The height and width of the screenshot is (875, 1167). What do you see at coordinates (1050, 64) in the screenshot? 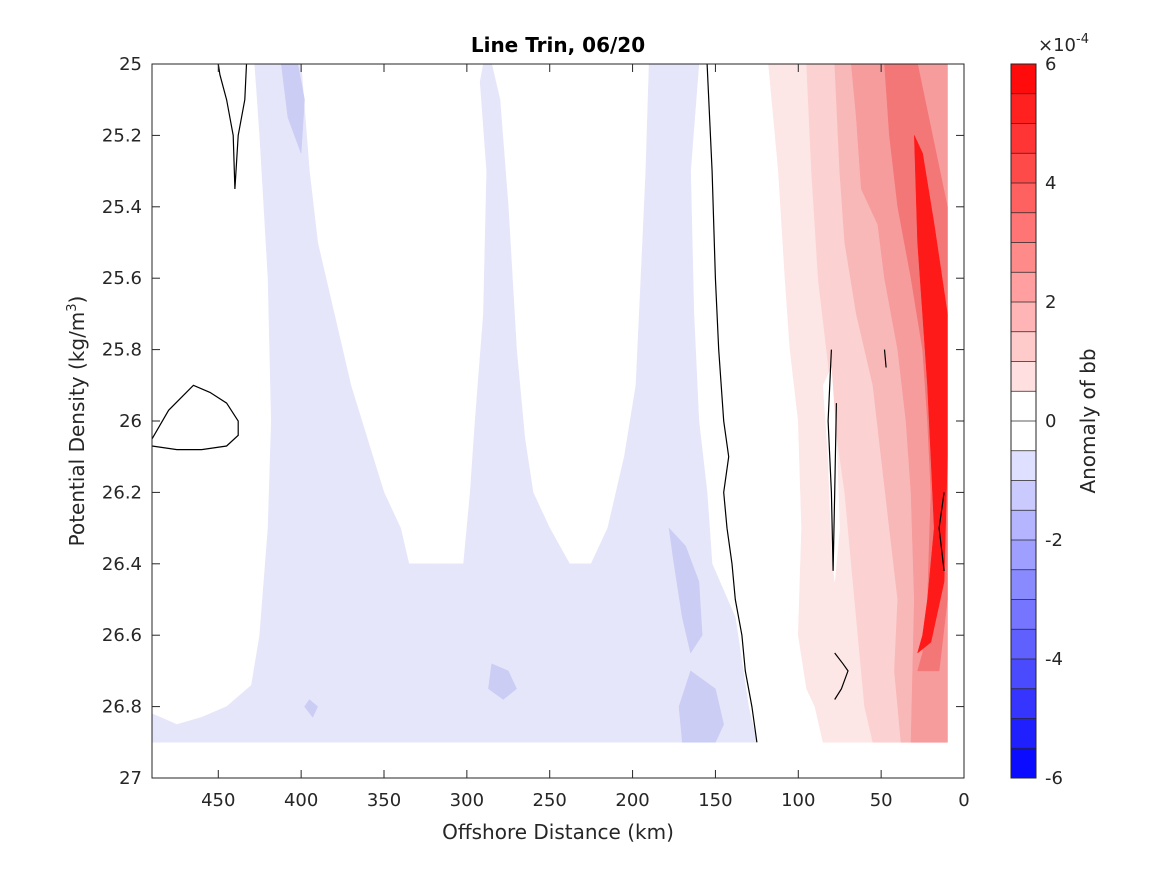
I see `colorbar-tick-label: 6` at bounding box center [1050, 64].